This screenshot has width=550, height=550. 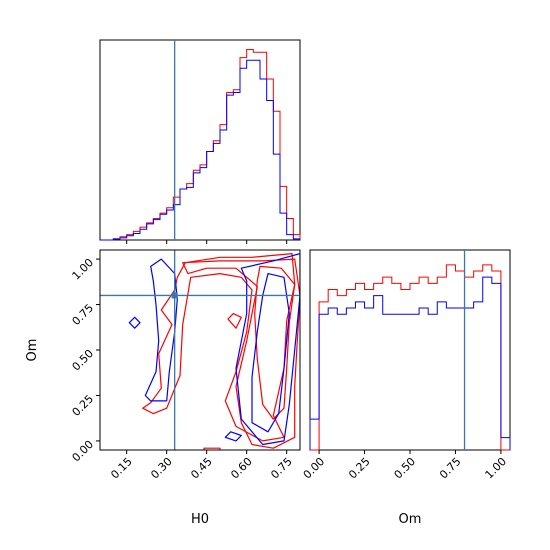 I want to click on om-tick-label: 0.75, so click(x=450, y=468).